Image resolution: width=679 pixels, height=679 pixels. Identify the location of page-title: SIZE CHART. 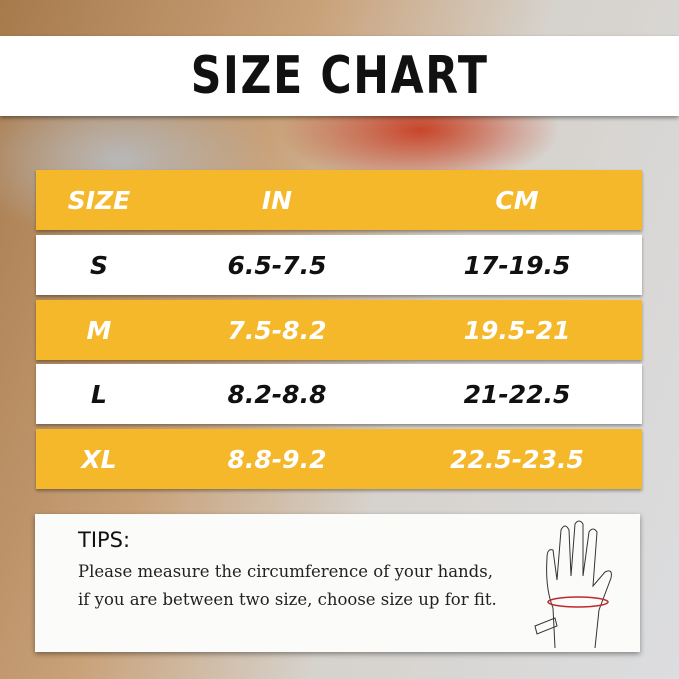
(339, 76).